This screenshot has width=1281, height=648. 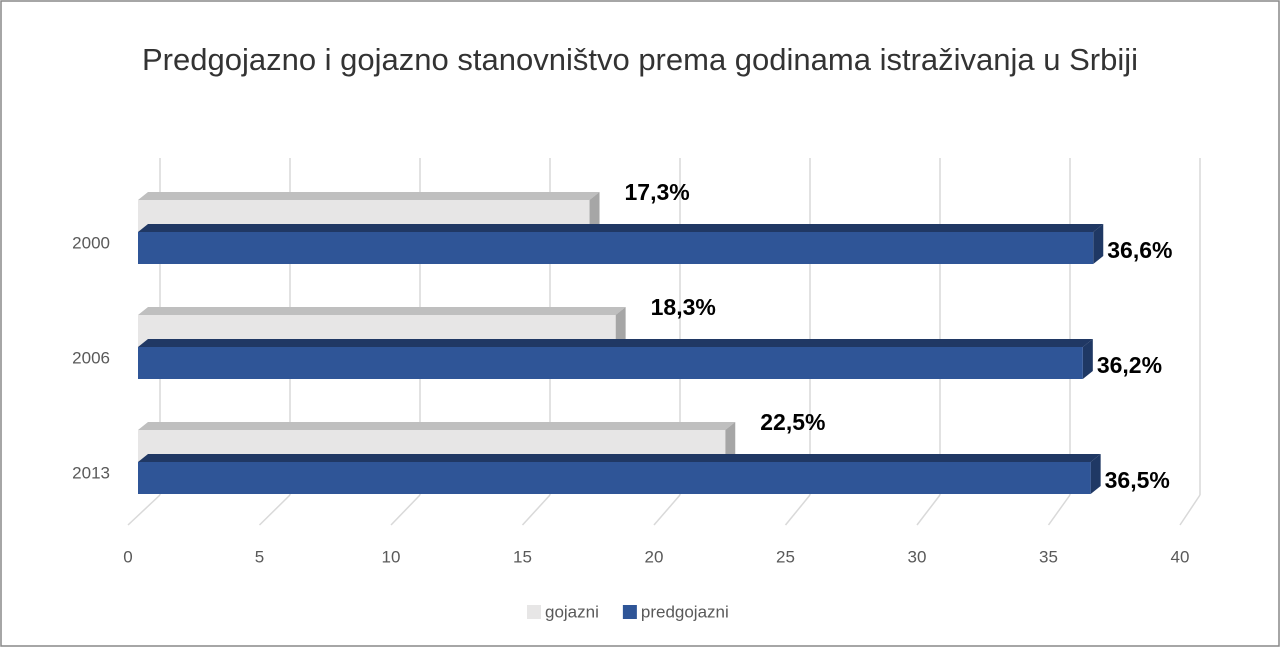 What do you see at coordinates (1139, 250) in the screenshot?
I see `data-label: 36,6%` at bounding box center [1139, 250].